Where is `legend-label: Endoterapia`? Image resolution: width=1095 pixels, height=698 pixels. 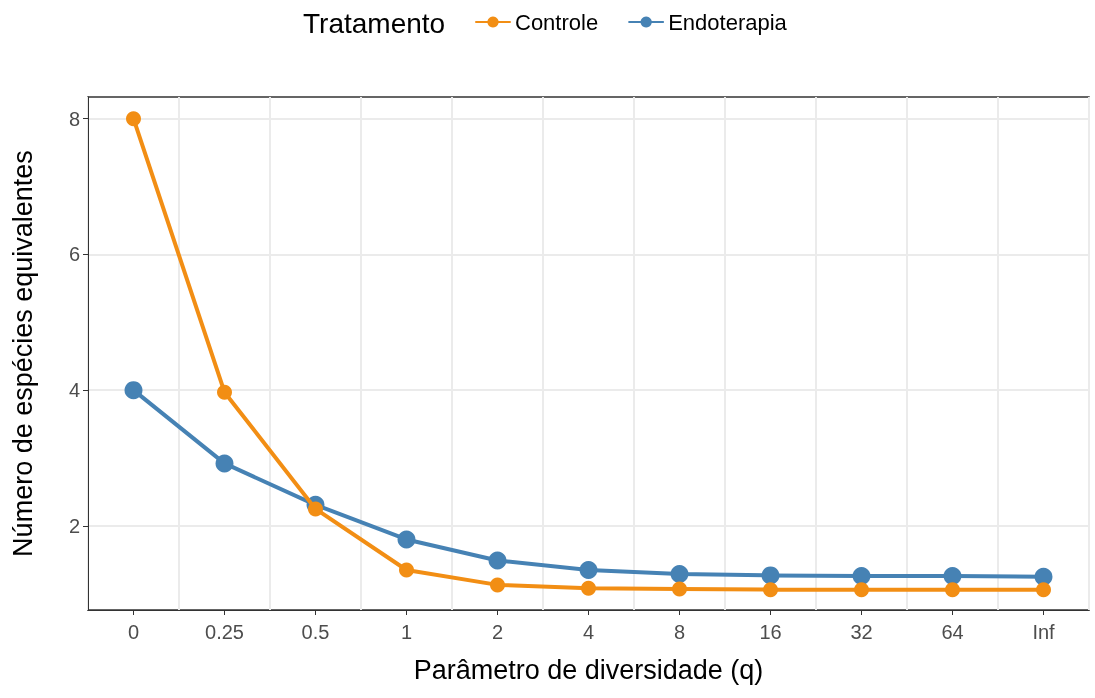 legend-label: Endoterapia is located at coordinates (728, 22).